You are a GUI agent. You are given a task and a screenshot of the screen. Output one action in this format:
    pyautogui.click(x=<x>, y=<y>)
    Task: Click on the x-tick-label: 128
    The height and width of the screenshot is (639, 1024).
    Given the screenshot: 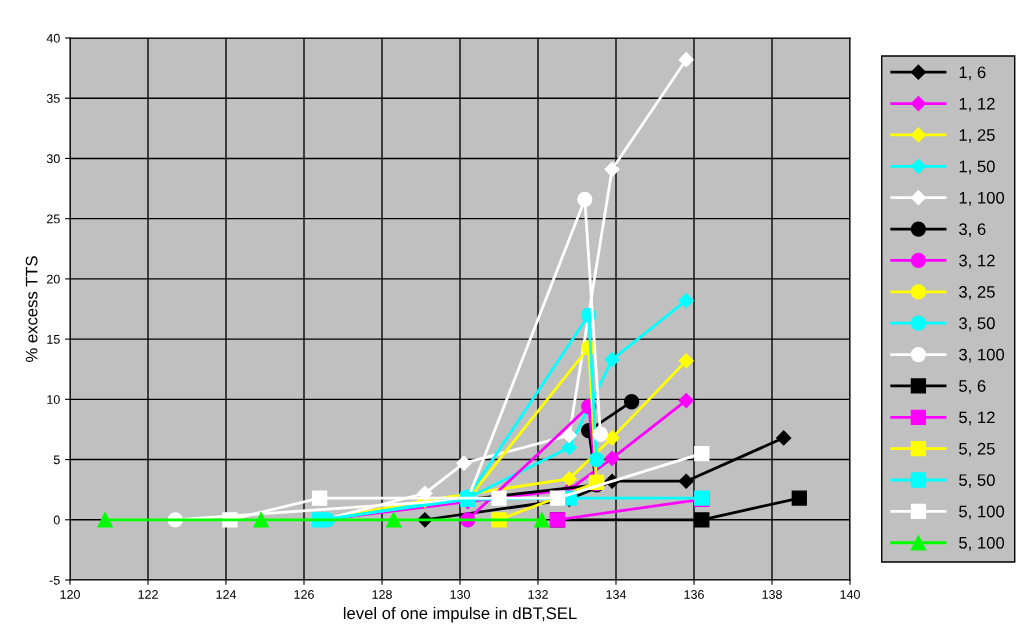 What is the action you would take?
    pyautogui.click(x=382, y=594)
    